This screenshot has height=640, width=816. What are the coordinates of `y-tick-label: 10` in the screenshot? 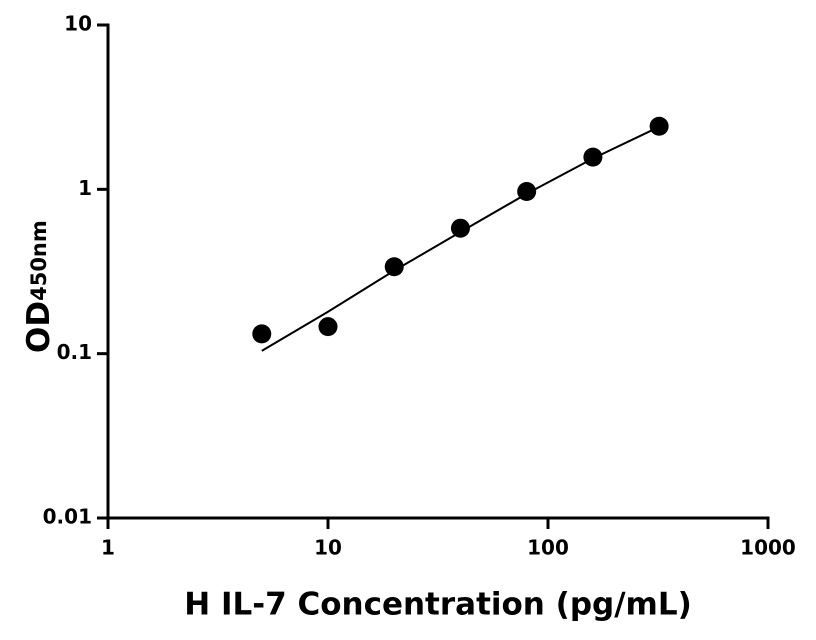 It's located at (78, 24).